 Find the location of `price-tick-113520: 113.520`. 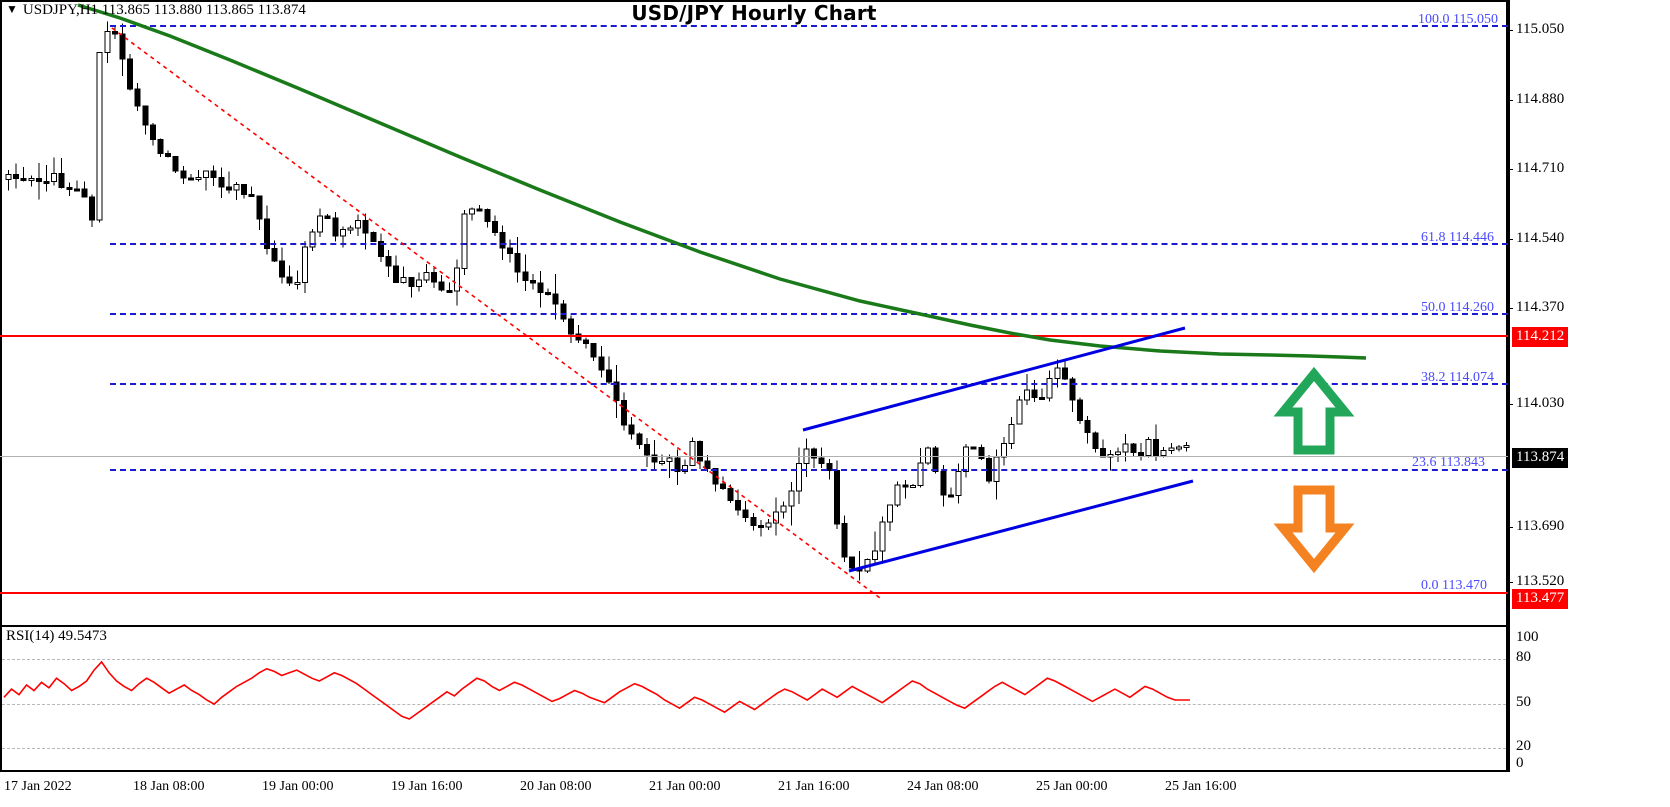

price-tick-113520: 113.520 is located at coordinates (1540, 581).